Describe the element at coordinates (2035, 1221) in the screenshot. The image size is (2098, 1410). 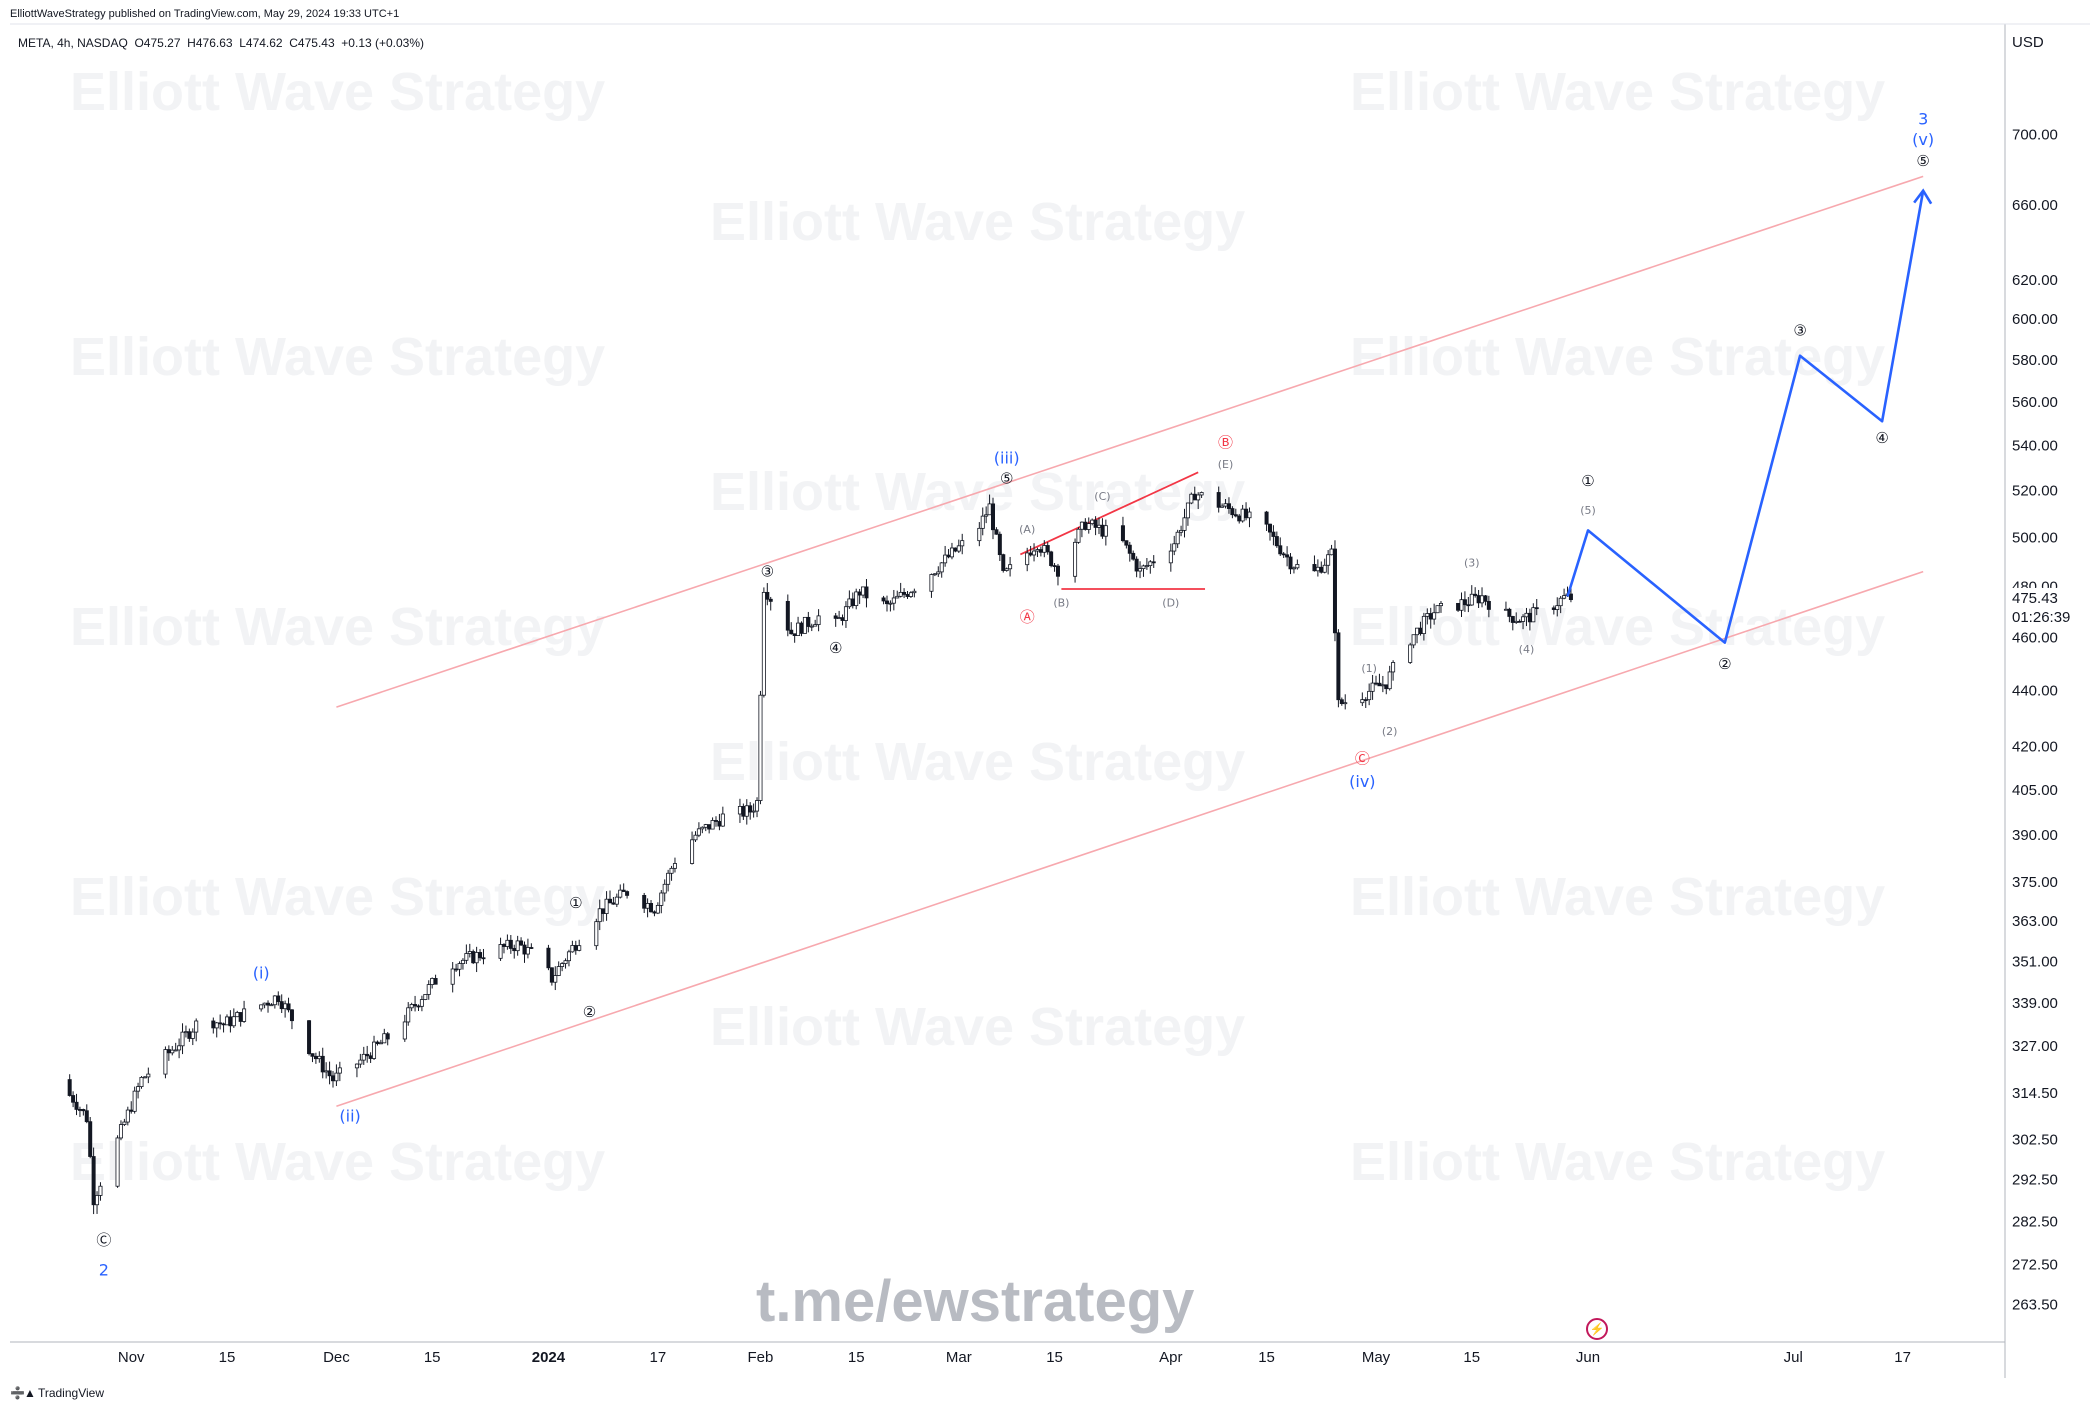
I see `price-tick-label: 282.50` at that location.